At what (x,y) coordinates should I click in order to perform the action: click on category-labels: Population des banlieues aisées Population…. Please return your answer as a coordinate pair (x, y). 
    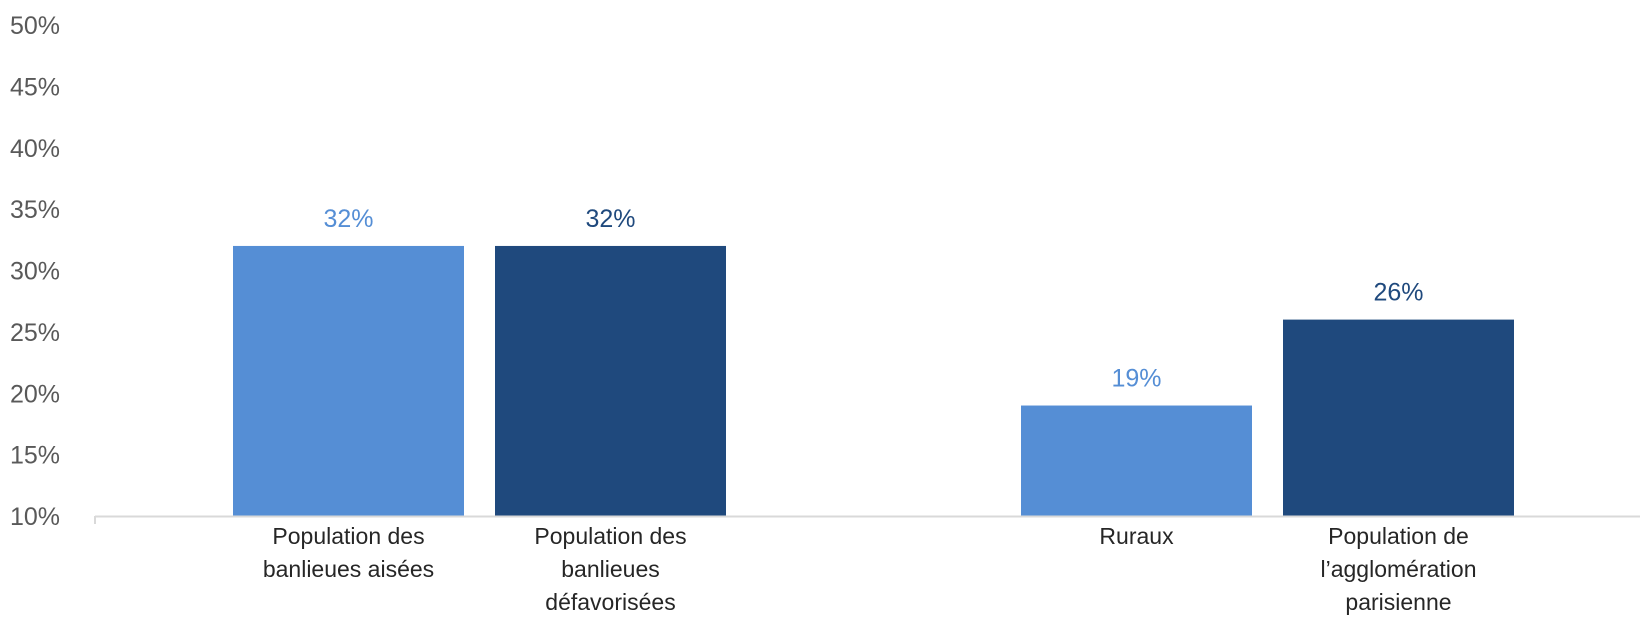
    Looking at the image, I should click on (870, 569).